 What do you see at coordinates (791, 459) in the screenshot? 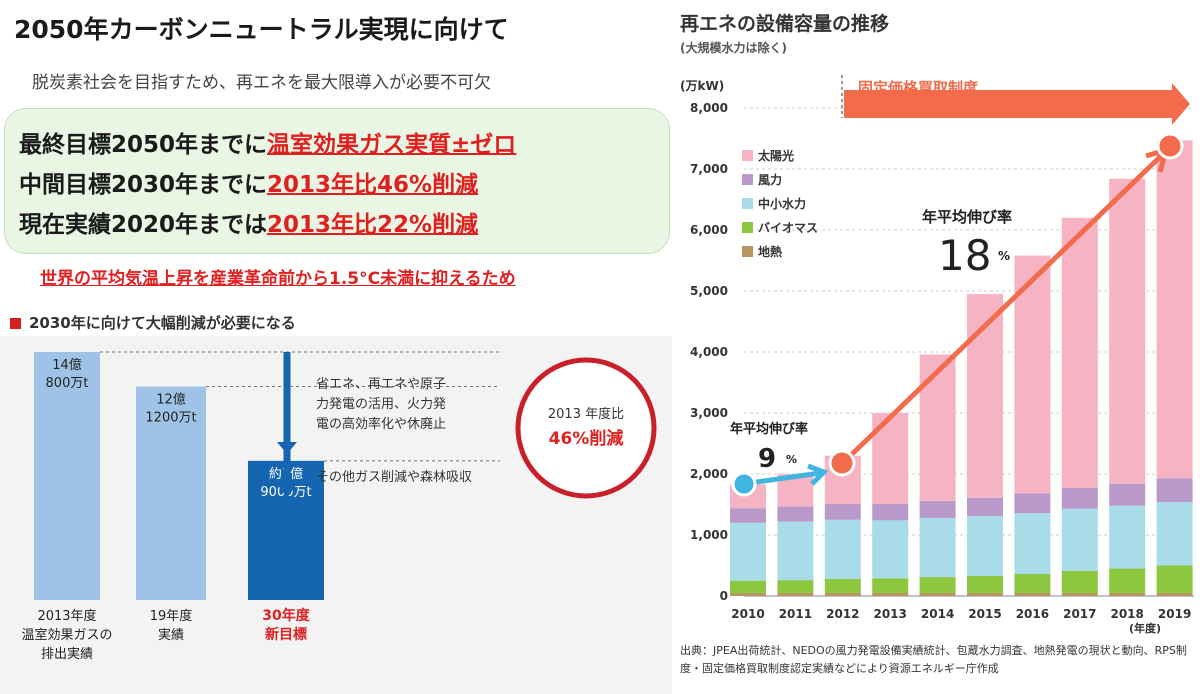
I see `growth-9-unit: %` at bounding box center [791, 459].